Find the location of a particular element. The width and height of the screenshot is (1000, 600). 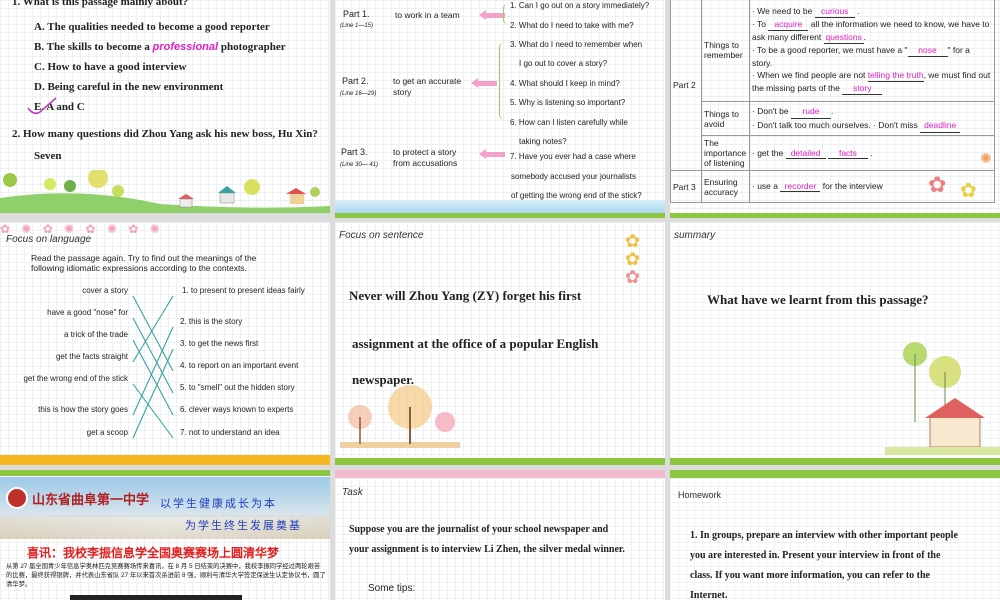

part-3: Part 3. is located at coordinates (354, 152).